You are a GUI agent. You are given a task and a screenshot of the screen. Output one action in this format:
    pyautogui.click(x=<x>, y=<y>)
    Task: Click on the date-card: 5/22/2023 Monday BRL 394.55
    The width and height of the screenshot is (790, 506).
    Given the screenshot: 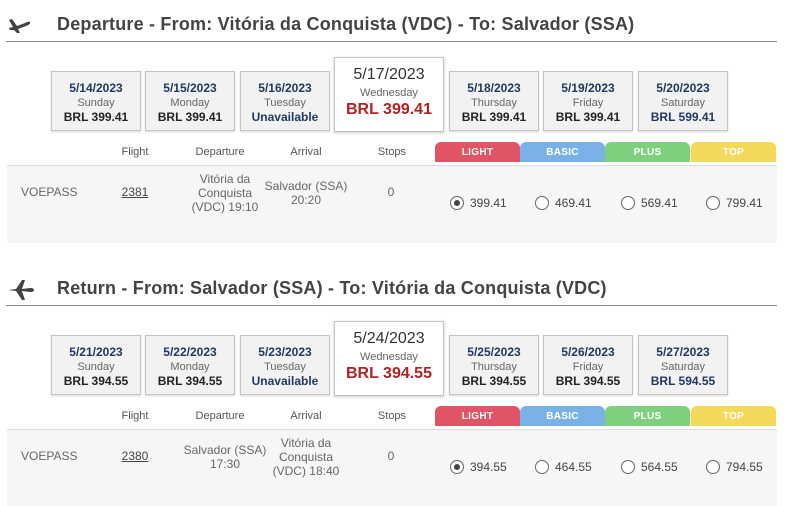 What is the action you would take?
    pyautogui.click(x=190, y=365)
    